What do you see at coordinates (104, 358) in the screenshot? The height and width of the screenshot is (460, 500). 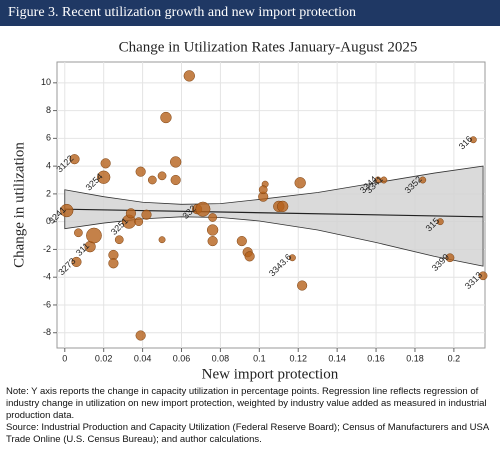 I see `x-tick-label: 0.02` at bounding box center [104, 358].